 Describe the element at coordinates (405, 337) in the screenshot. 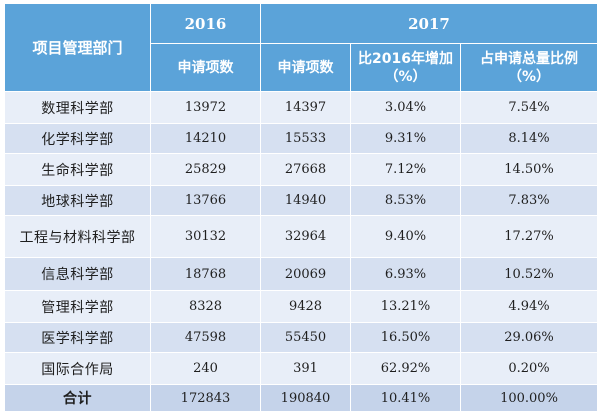

I see `increase-cell: 16.50%` at that location.